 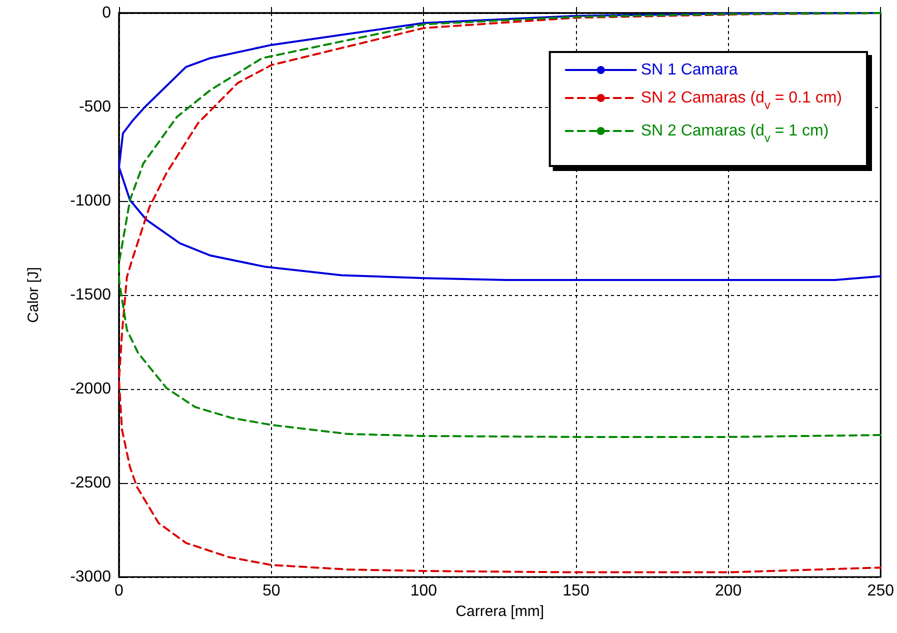 I want to click on x-tick-label: 250, so click(x=880, y=591).